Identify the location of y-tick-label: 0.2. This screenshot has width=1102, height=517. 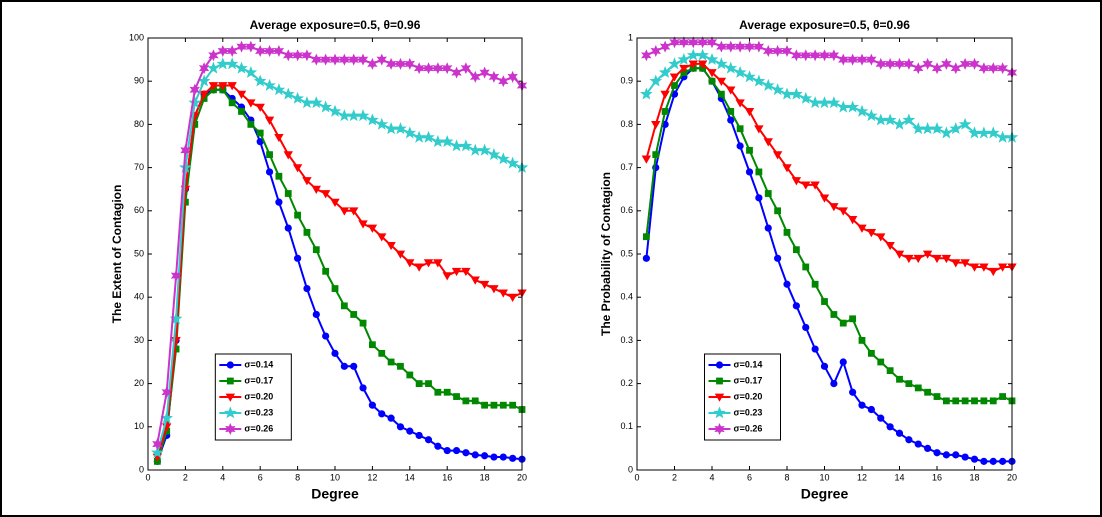
(626, 383).